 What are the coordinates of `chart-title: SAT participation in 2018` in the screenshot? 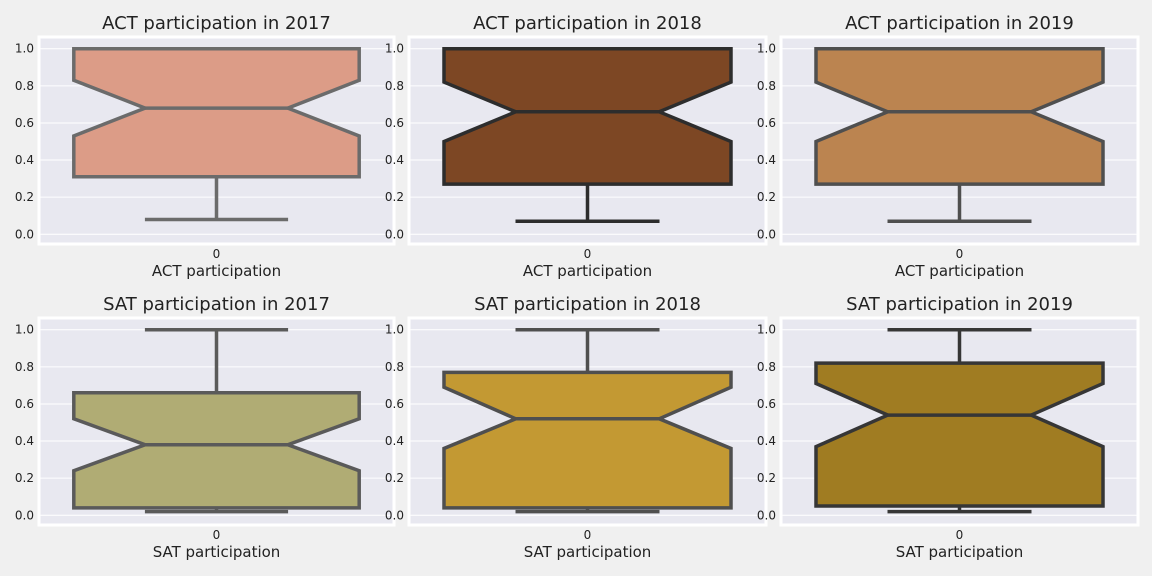 It's located at (587, 304).